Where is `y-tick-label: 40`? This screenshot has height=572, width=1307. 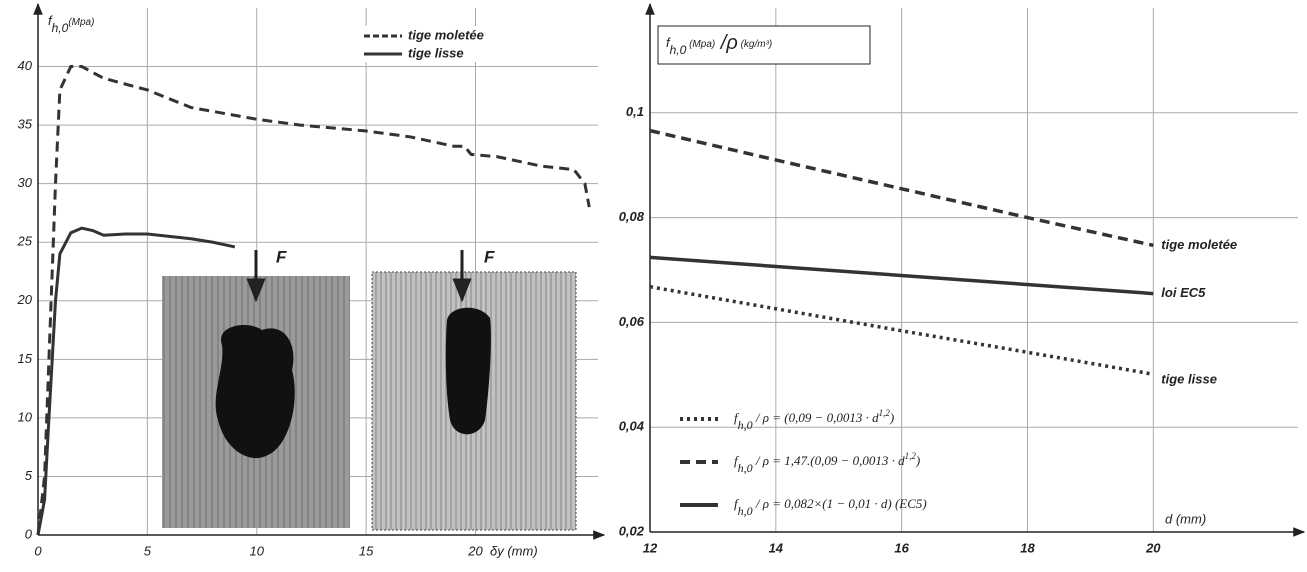 y-tick-label: 40 is located at coordinates (25, 65).